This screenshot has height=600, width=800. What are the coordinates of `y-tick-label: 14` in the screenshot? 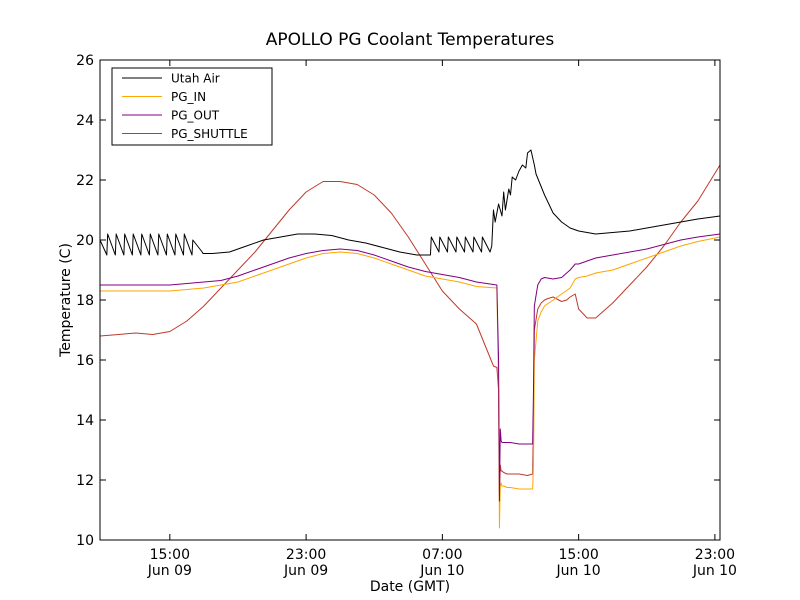 It's located at (85, 421).